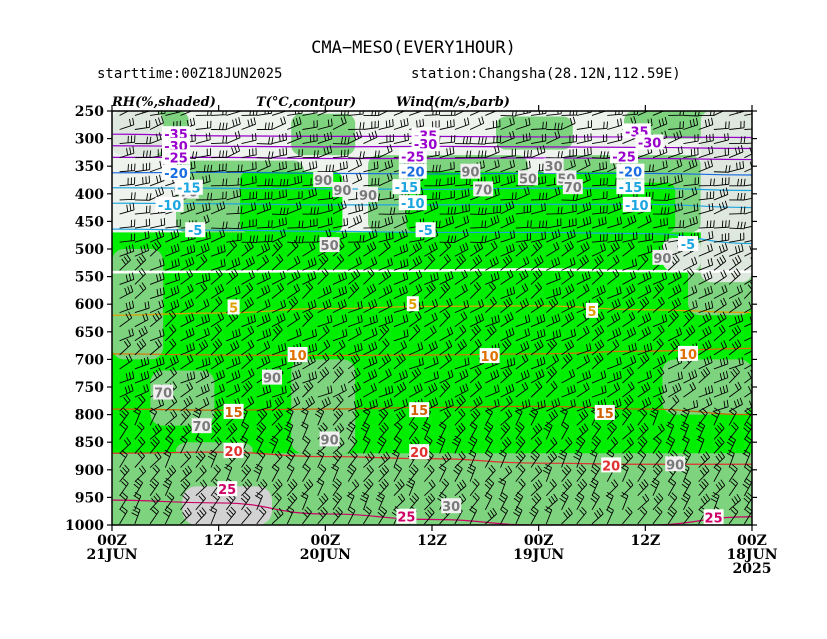 Image resolution: width=827 pixels, height=639 pixels. What do you see at coordinates (190, 74) in the screenshot?
I see `start-time-label: starttime:00Z18JUN2025` at bounding box center [190, 74].